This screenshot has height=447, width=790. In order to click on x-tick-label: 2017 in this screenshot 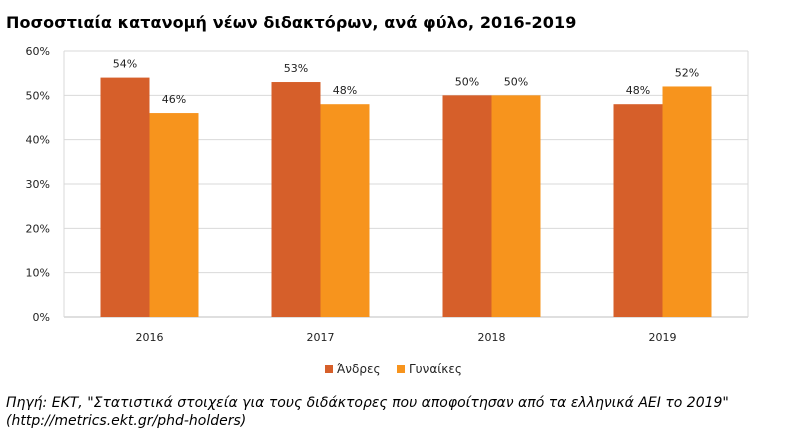, I will do `click(321, 337)`.